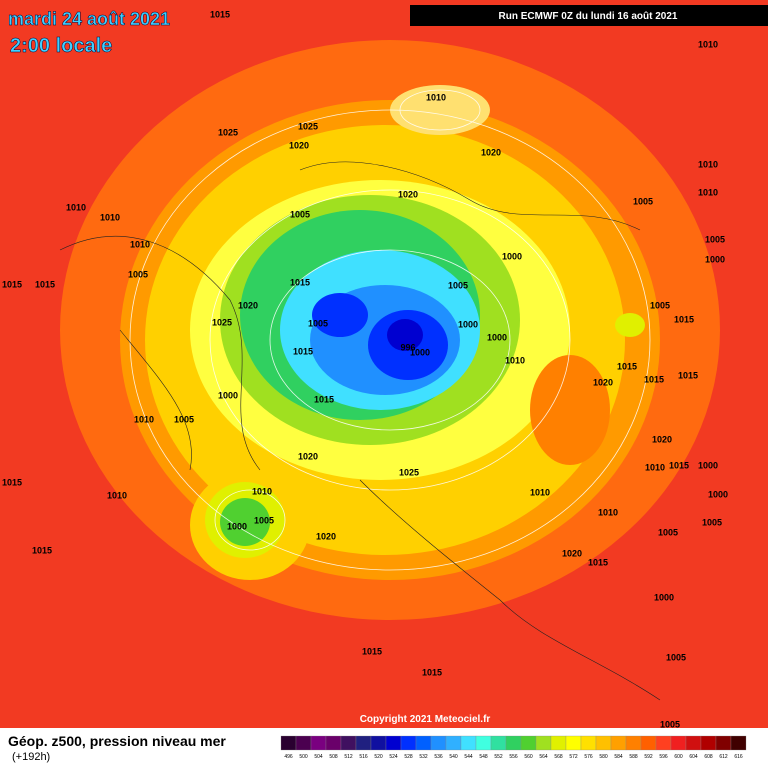 The image size is (768, 773). I want to click on scale-label: 564, so click(543, 757).